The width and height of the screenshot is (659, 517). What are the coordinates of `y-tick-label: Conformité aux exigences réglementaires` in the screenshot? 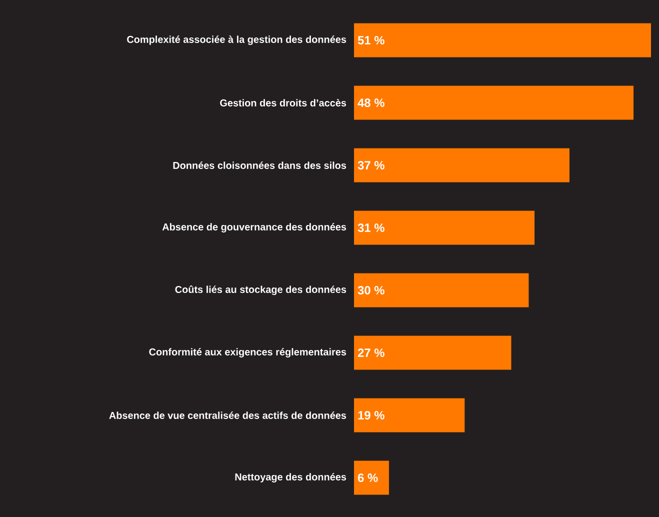 It's located at (247, 353).